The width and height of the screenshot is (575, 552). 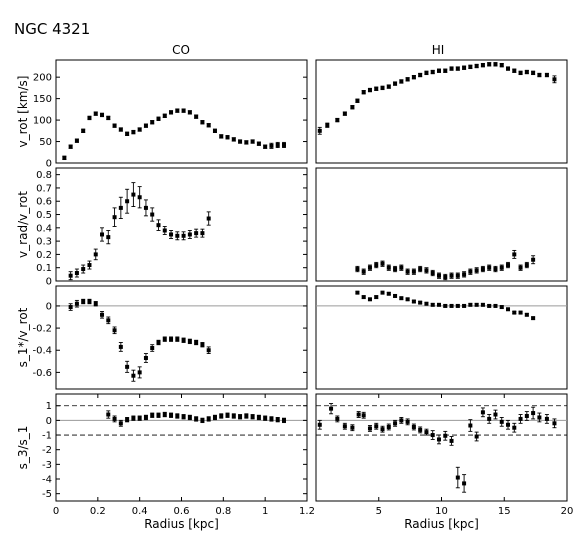 I want to click on panel-hi-vrad, so click(x=441, y=224).